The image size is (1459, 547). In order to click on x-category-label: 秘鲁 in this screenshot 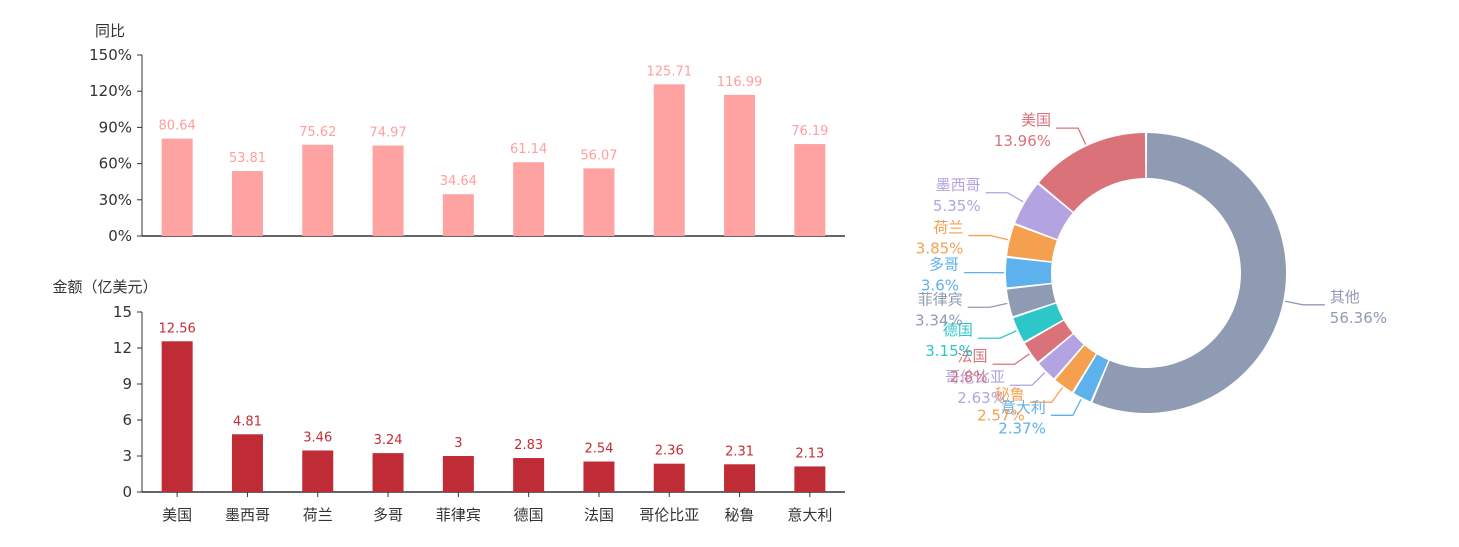, I will do `click(740, 515)`.